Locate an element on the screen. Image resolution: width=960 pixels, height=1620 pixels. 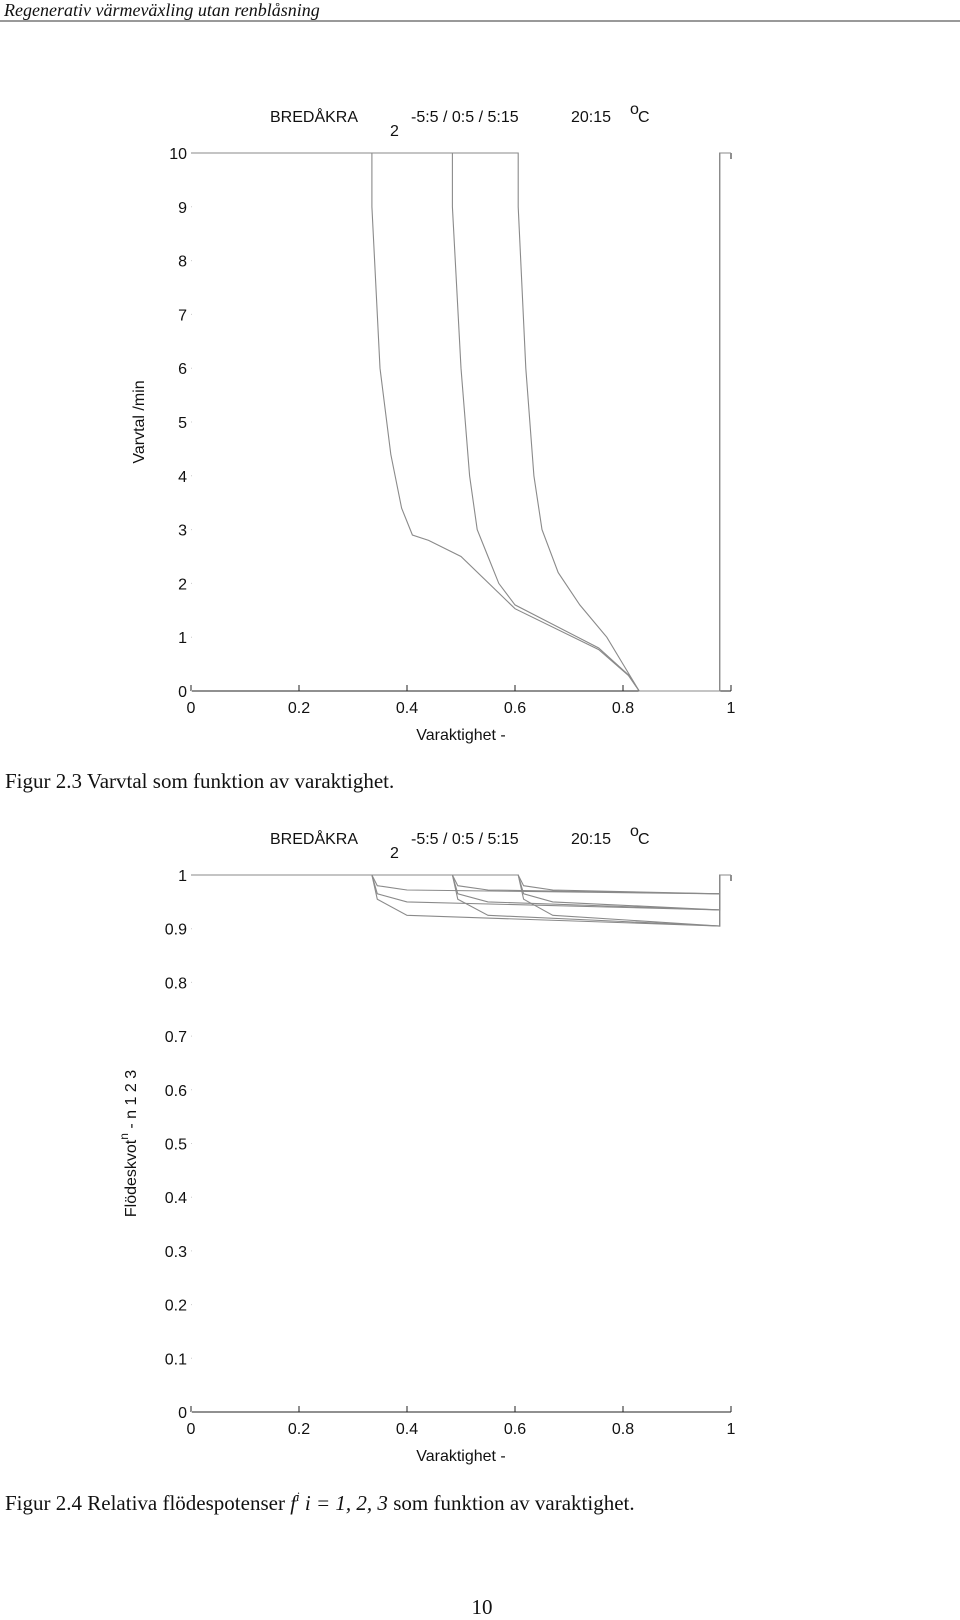
caption-text: f is located at coordinates (294, 1503).